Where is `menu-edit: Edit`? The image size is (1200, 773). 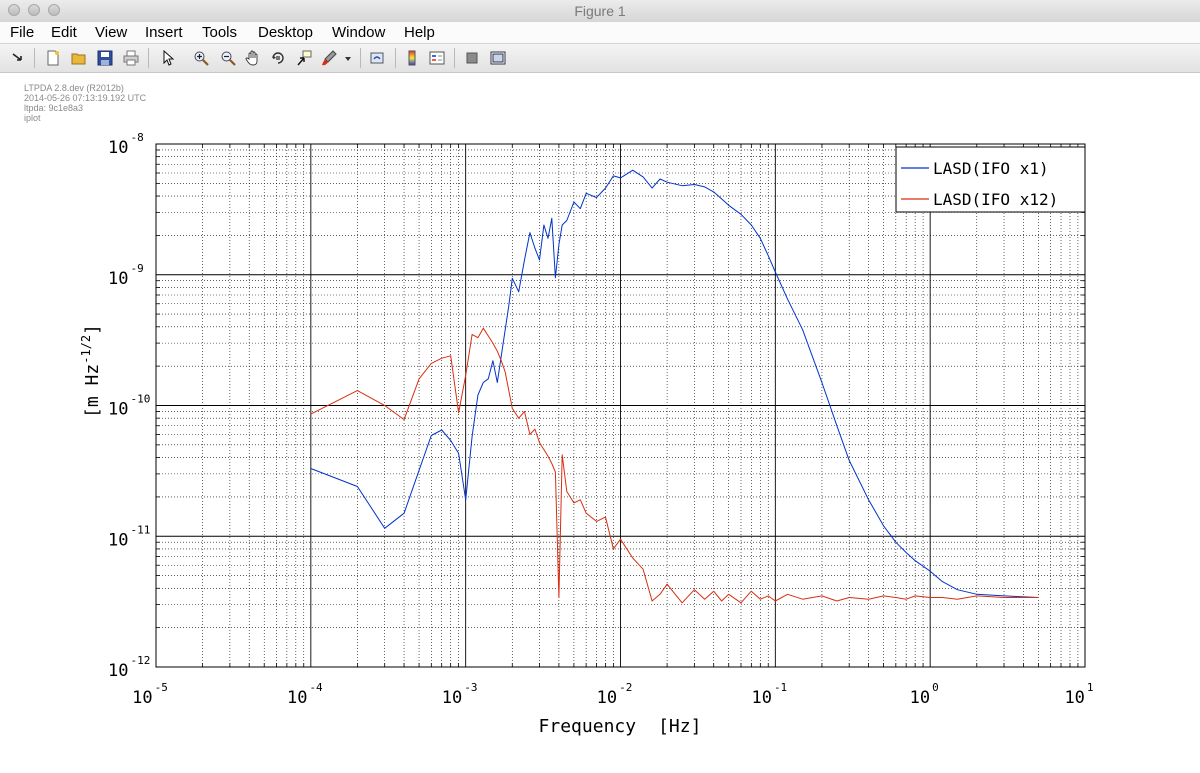
menu-edit: Edit is located at coordinates (64, 32).